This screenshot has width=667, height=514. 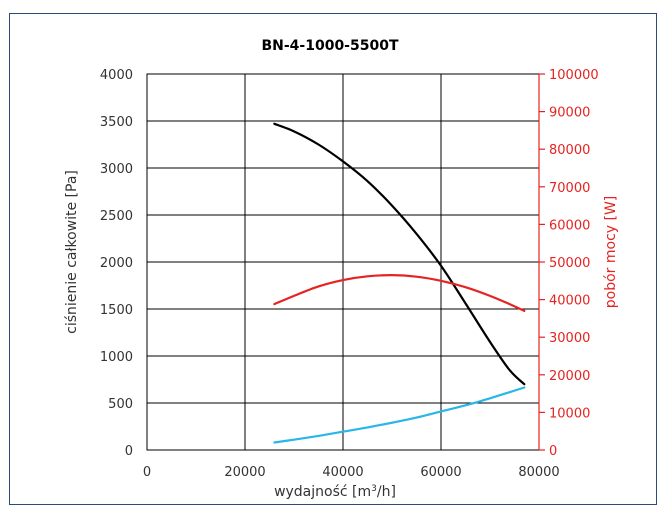 What do you see at coordinates (129, 451) in the screenshot?
I see `y-left-tick-label: 0` at bounding box center [129, 451].